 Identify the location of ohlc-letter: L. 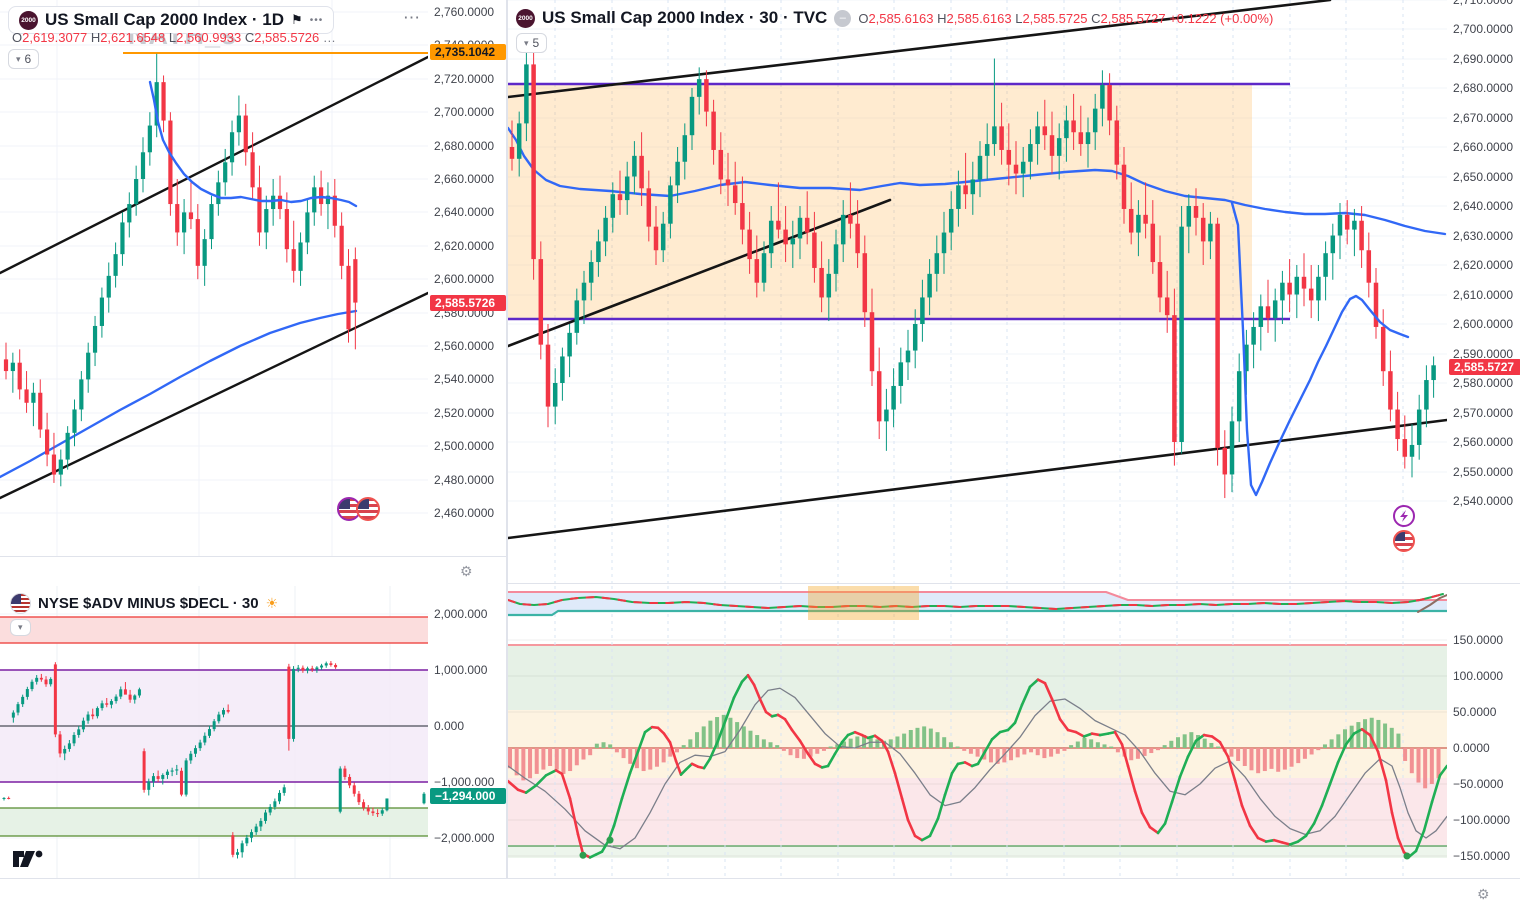
(172, 37).